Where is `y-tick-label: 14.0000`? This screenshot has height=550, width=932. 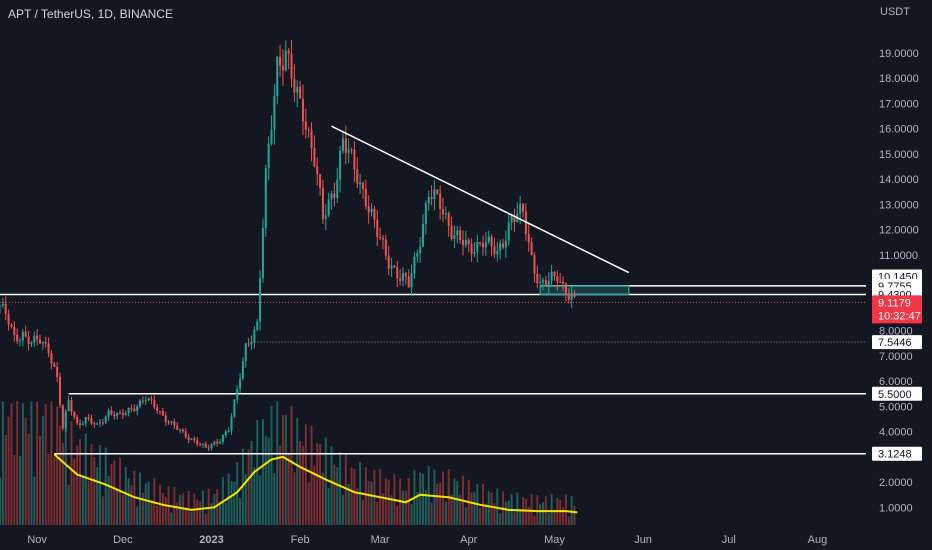
y-tick-label: 14.0000 is located at coordinates (899, 180).